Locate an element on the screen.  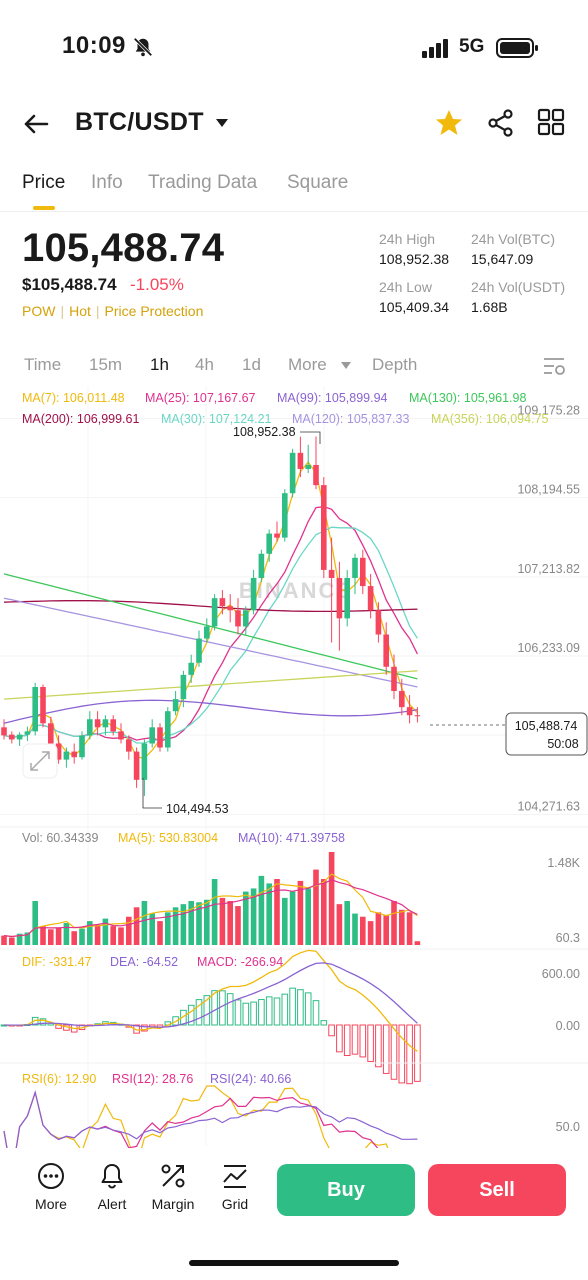
share-icon is located at coordinates (501, 123).